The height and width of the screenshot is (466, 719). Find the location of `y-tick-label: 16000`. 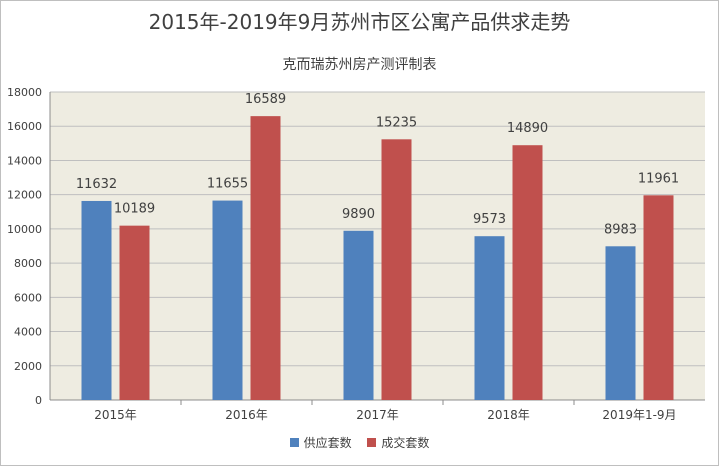

y-tick-label: 16000 is located at coordinates (24, 126).